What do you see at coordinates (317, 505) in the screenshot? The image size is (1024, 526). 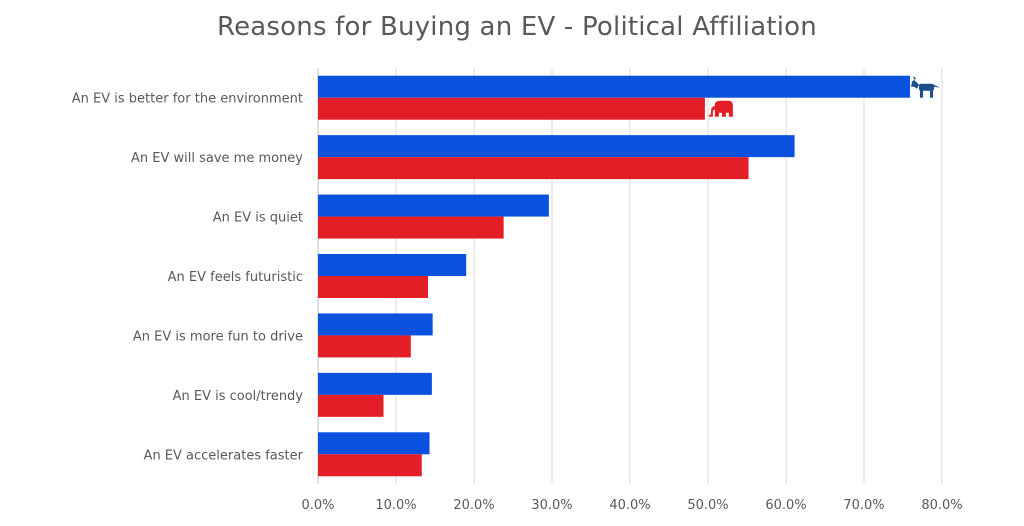 I see `x-tick-label: 0.0%` at bounding box center [317, 505].